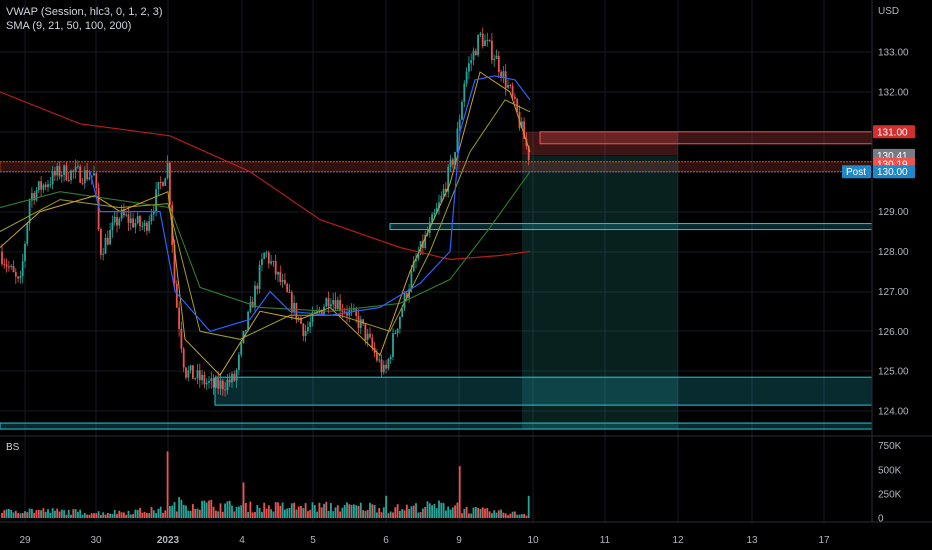  I want to click on volume-legend: BS, so click(13, 447).